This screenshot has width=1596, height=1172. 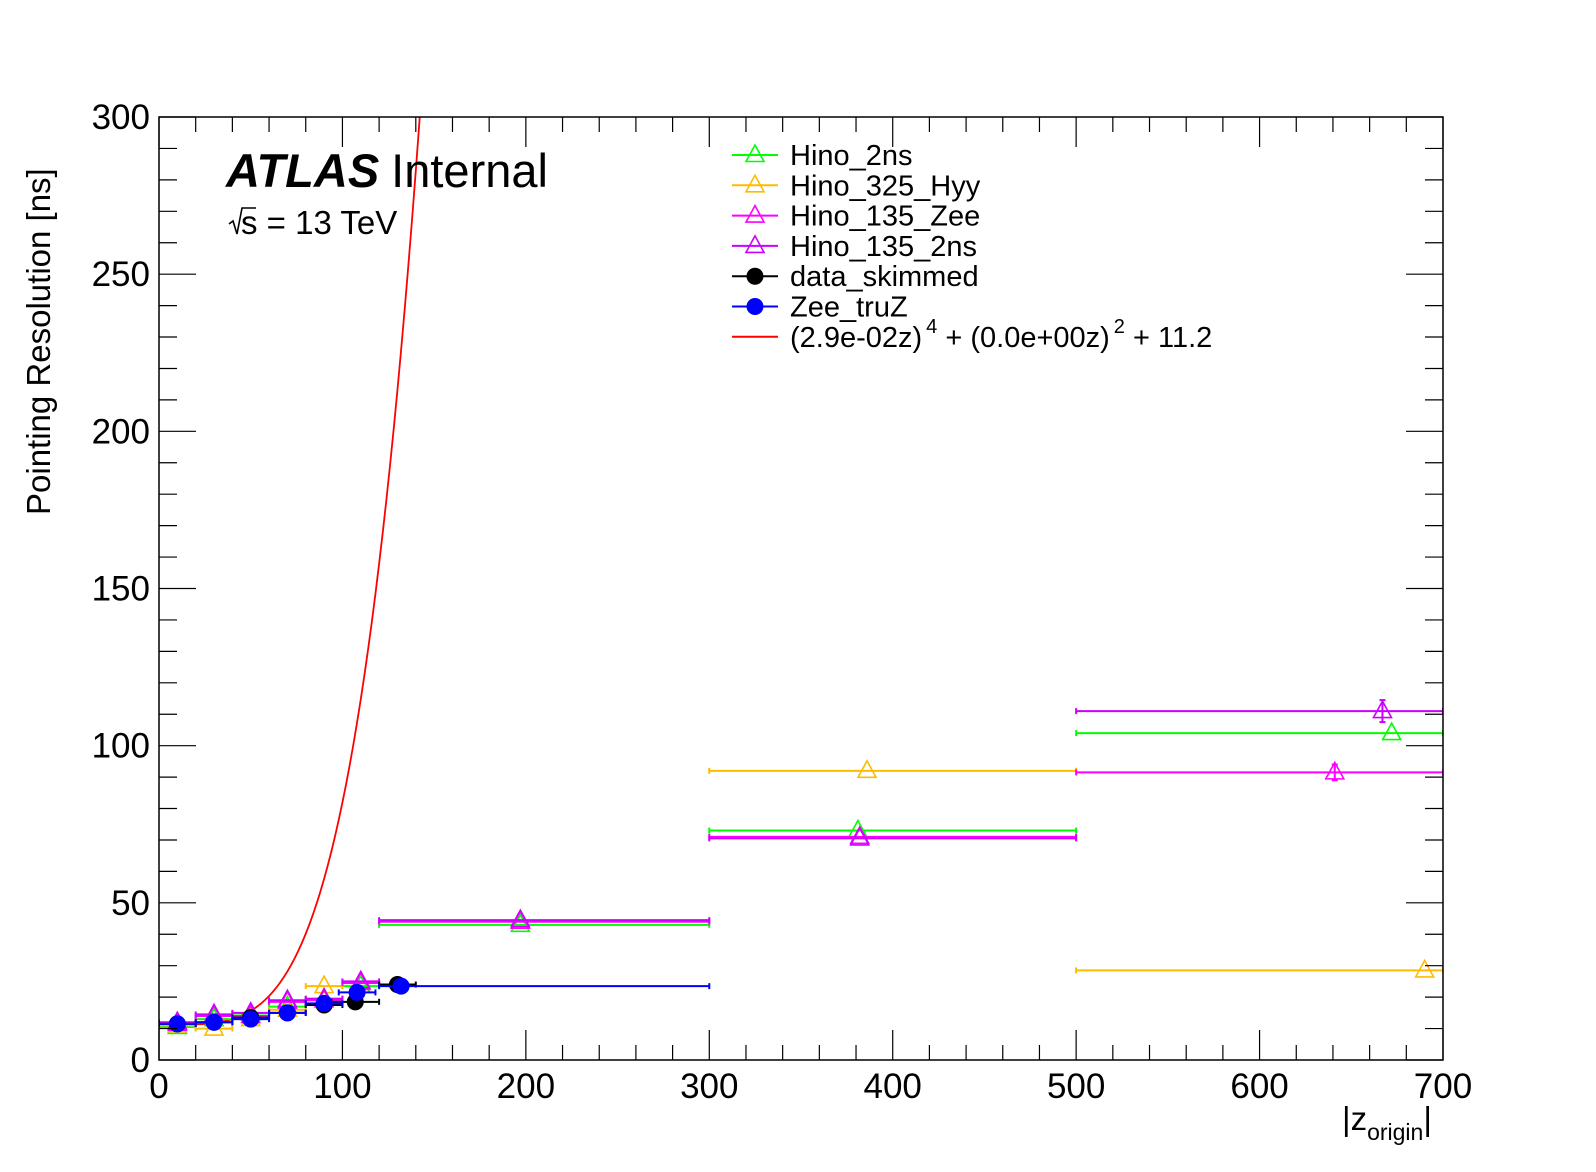 I want to click on legend-label: Hino_135_Zee, so click(x=885, y=217).